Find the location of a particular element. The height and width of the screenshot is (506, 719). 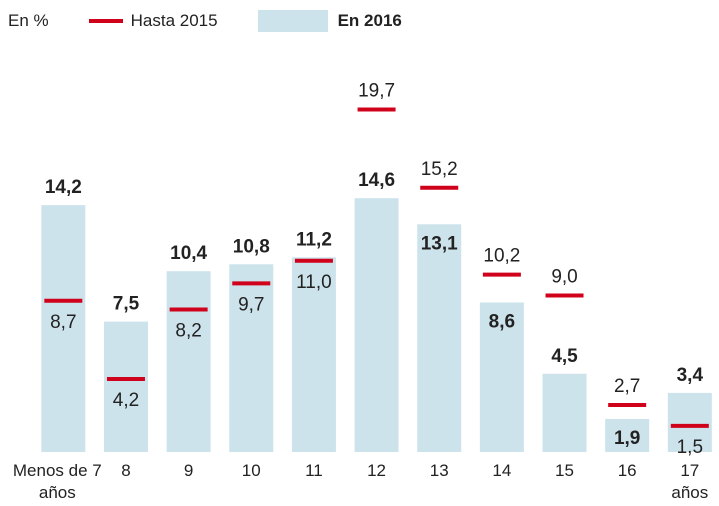

legend-item: En 2016 is located at coordinates (329, 21).